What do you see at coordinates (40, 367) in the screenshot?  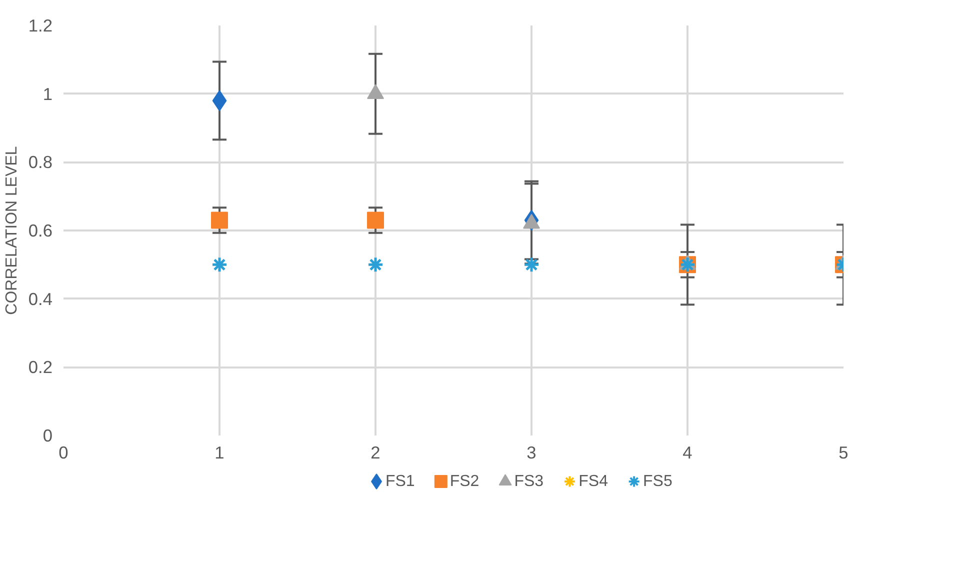 I see `y-tick-label: 0.2` at bounding box center [40, 367].